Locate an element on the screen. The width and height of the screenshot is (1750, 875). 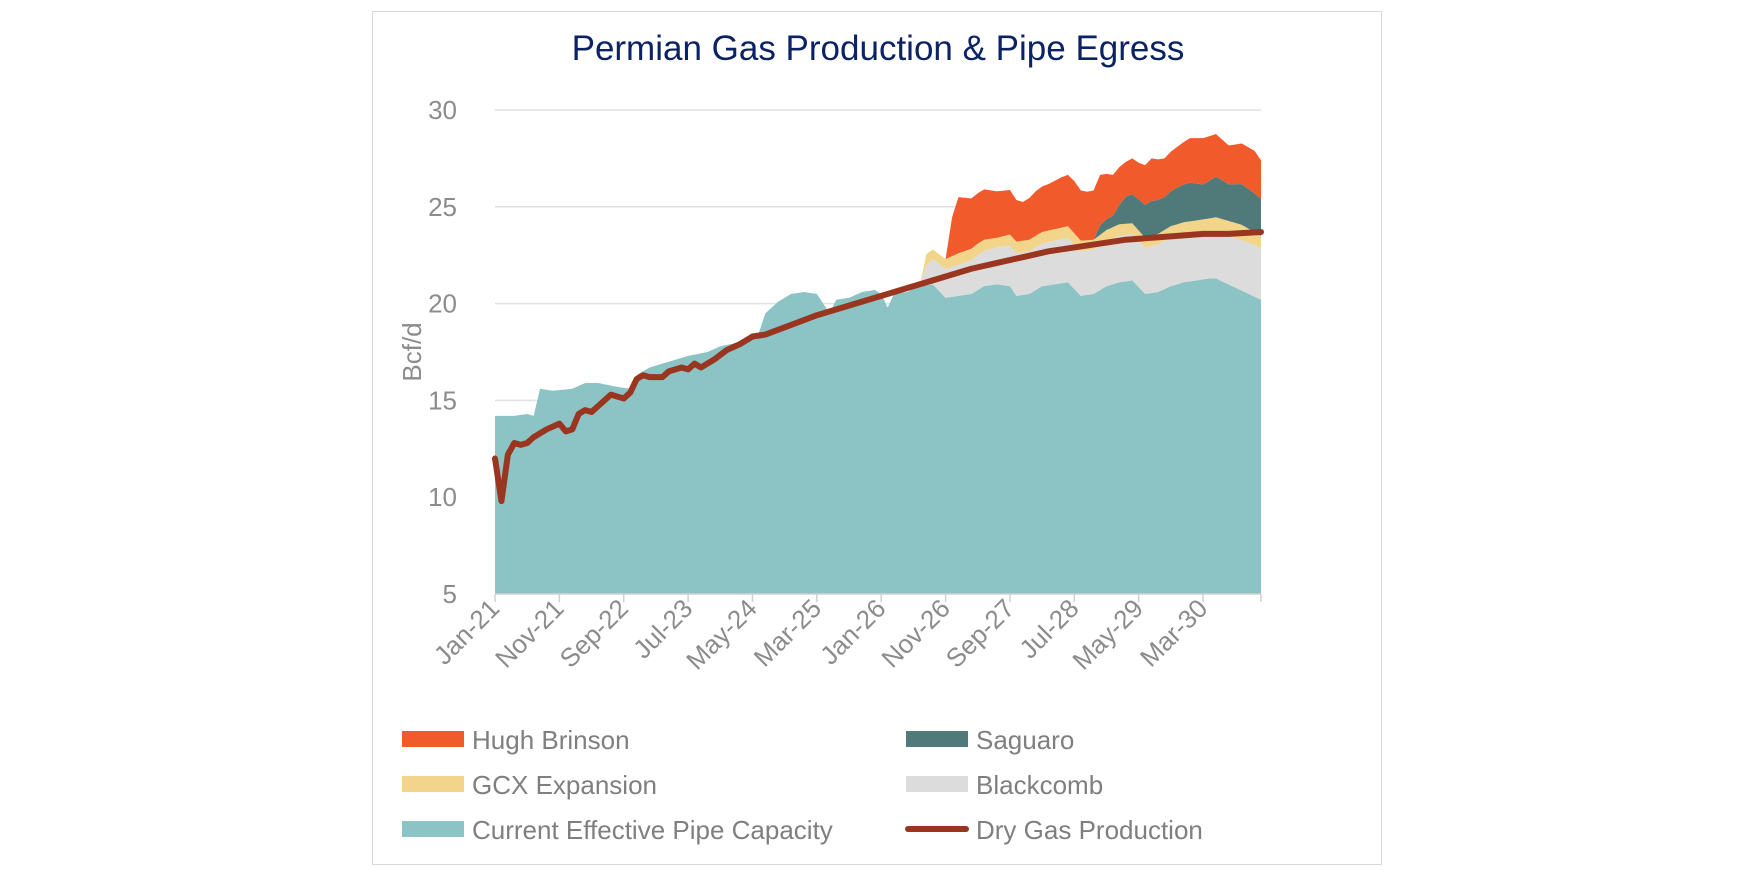
legend-swatch-gcx-expansion is located at coordinates (433, 784).